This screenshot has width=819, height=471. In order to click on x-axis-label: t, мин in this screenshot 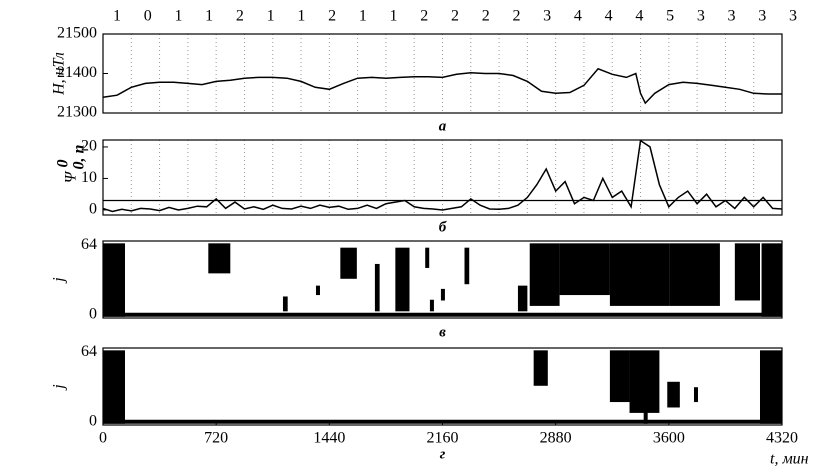, I will do `click(789, 459)`.